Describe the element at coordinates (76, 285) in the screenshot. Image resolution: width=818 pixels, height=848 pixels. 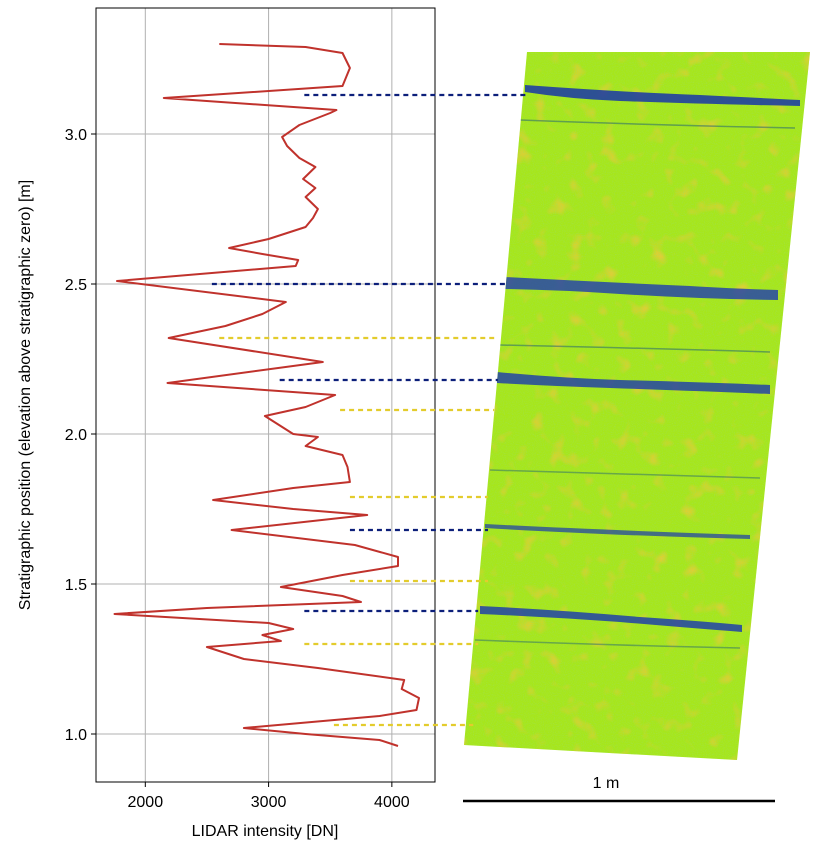
I see `y-tick-label: 2.5` at that location.